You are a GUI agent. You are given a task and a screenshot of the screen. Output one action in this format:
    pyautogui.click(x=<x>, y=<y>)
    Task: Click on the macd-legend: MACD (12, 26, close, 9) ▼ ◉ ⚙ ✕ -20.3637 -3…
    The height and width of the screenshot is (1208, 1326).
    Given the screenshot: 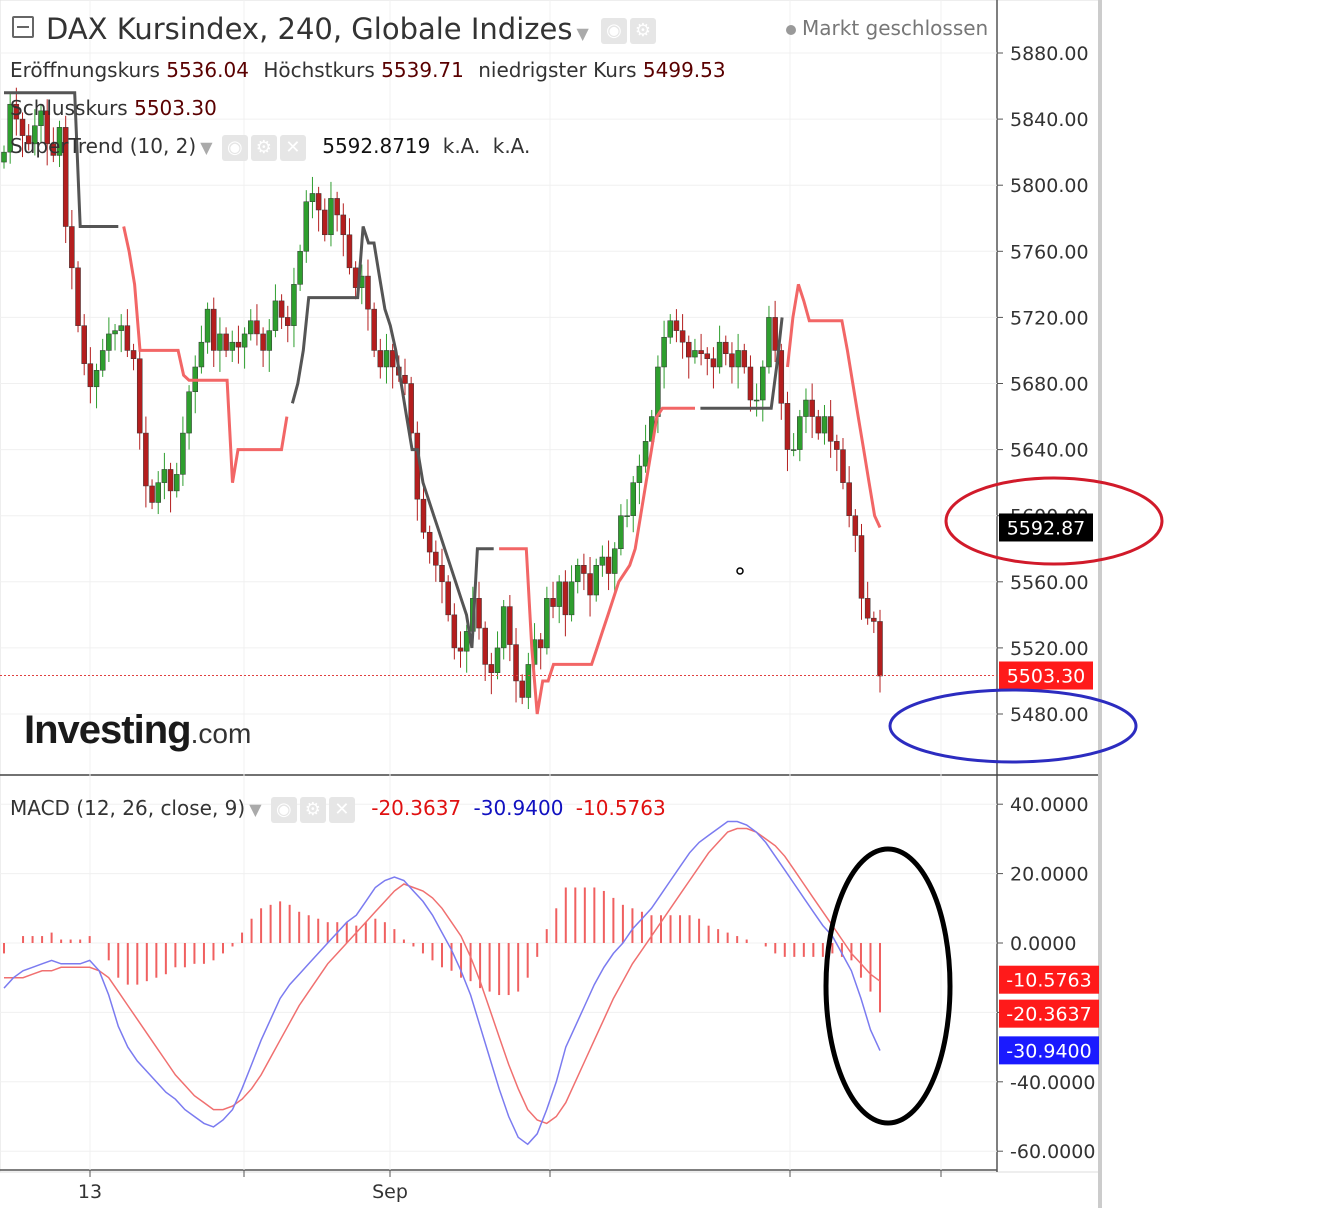 What is the action you would take?
    pyautogui.click(x=338, y=809)
    